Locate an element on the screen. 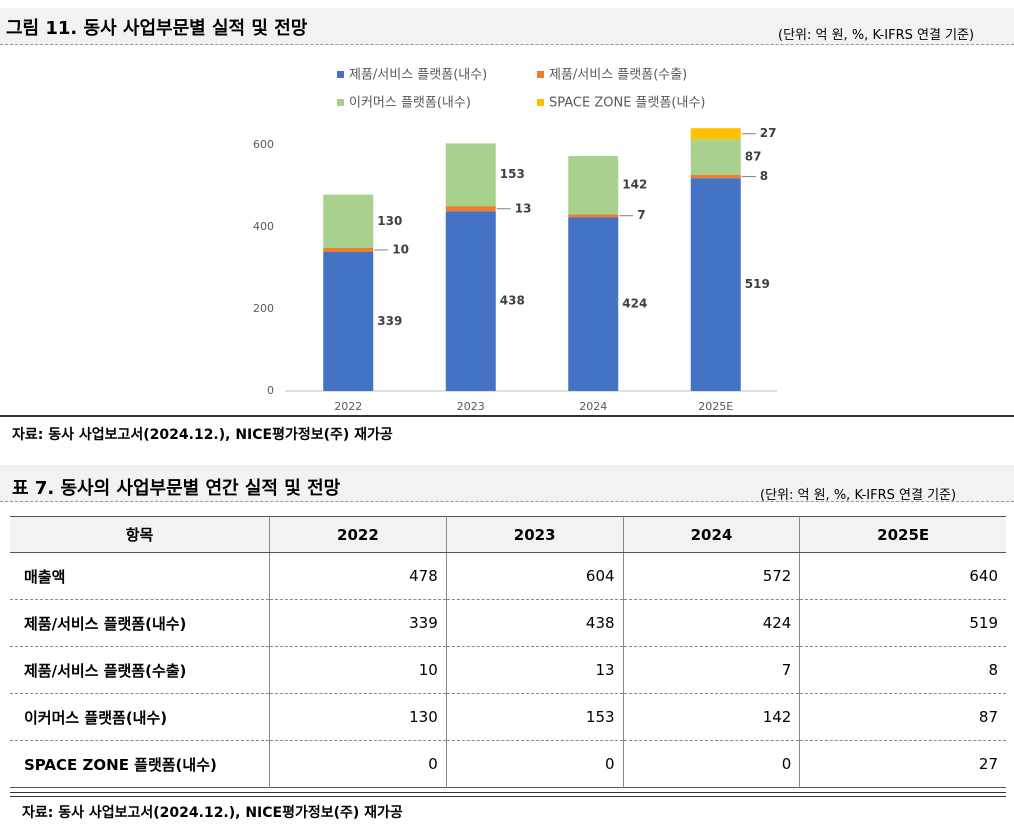 This screenshot has width=1014, height=826. table-unit: (단위: 억 원, %, K-IFRS 연결 기준) is located at coordinates (858, 495).